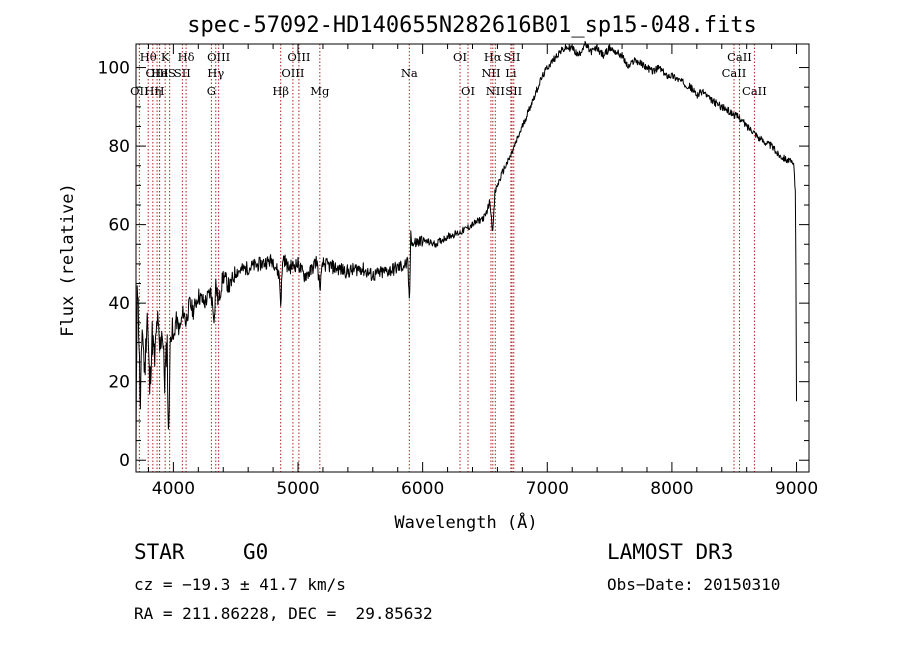 This screenshot has height=649, width=900. Describe the element at coordinates (511, 73) in the screenshot. I see `line-label: Li` at that location.